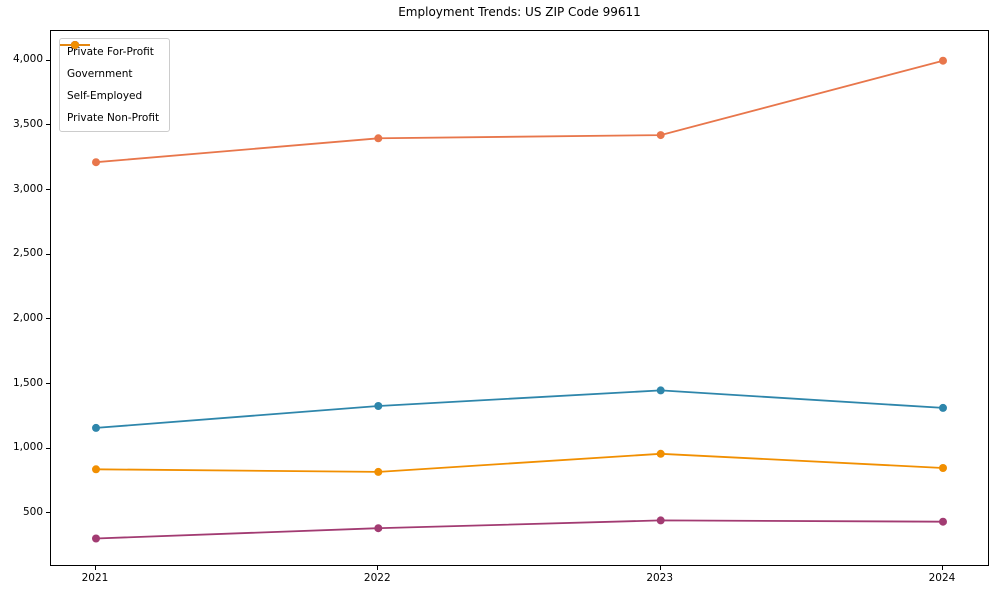 Image resolution: width=1000 pixels, height=600 pixels. Describe the element at coordinates (377, 578) in the screenshot. I see `x-tick-label: 2022` at that location.